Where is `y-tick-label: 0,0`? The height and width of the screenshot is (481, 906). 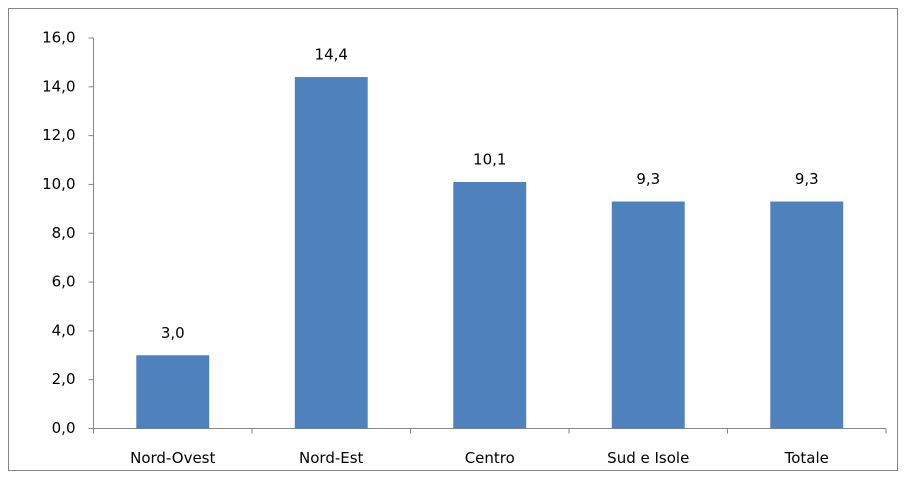
y-tick-label: 0,0 is located at coordinates (64, 428).